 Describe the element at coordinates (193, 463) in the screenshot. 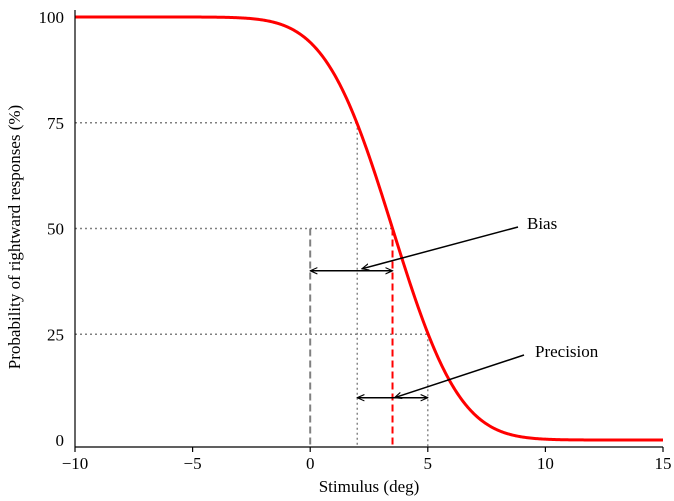

I see `x-tick-label-1: −5` at that location.